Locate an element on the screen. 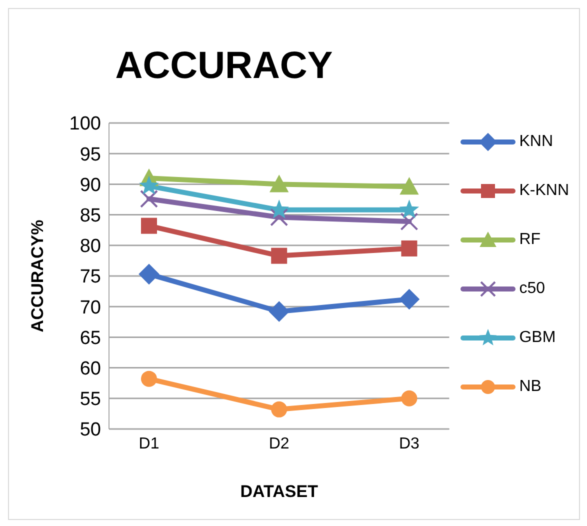 This screenshot has height=526, width=587. y-tick-label: 85 is located at coordinates (90, 216).